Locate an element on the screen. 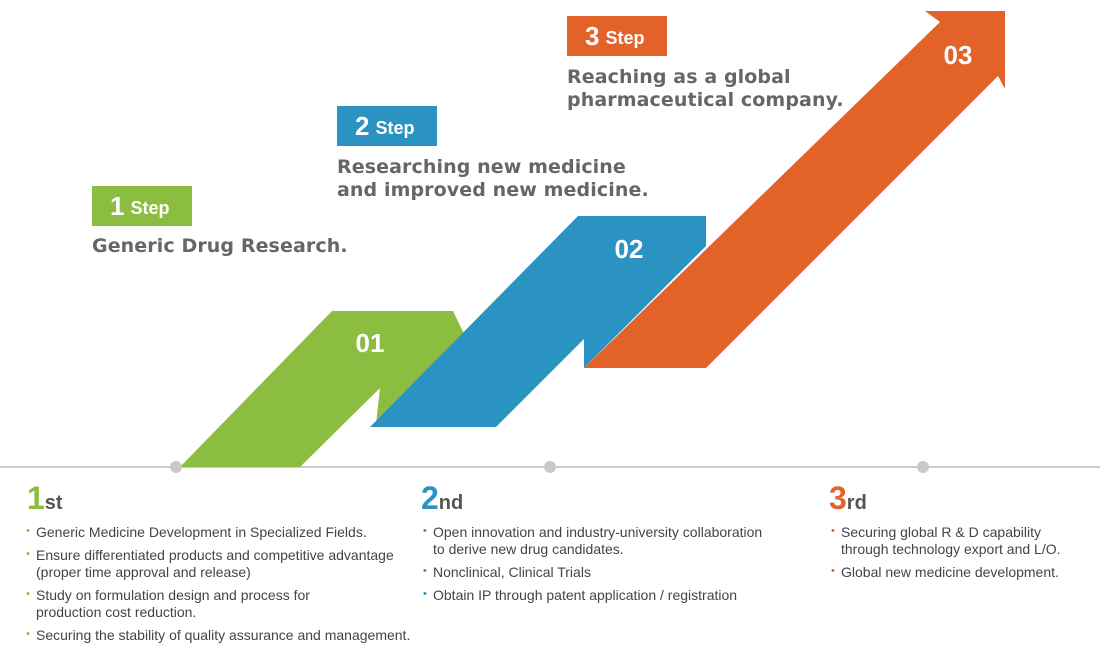  stage-2-number: 2 is located at coordinates (430, 498).